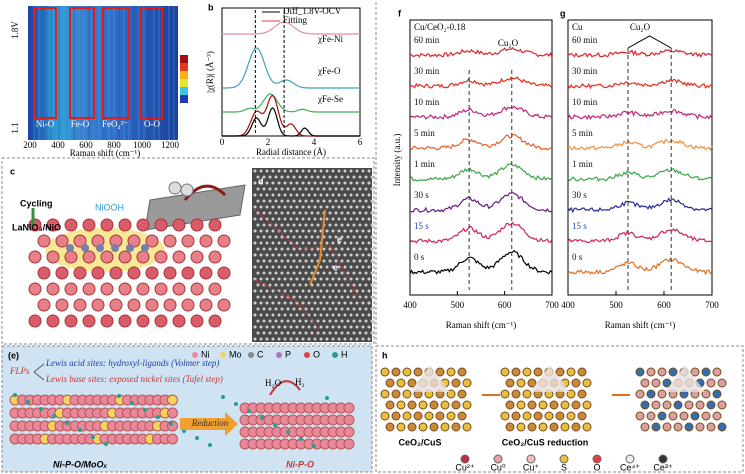  What do you see at coordinates (582, 164) in the screenshot?
I see `trace-label: 1 min` at bounding box center [582, 164].